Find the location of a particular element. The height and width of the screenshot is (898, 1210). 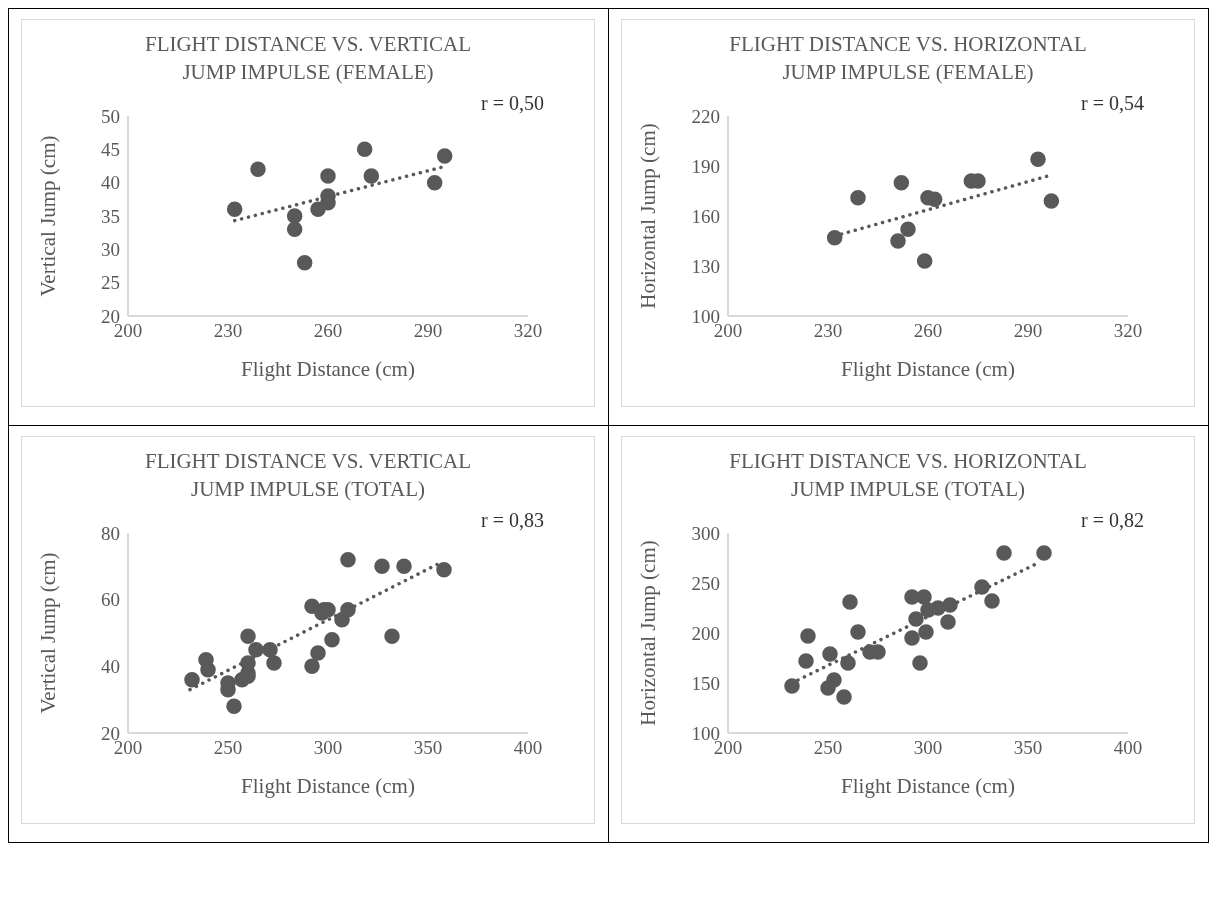

y-tick-label: 60 is located at coordinates (110, 600).